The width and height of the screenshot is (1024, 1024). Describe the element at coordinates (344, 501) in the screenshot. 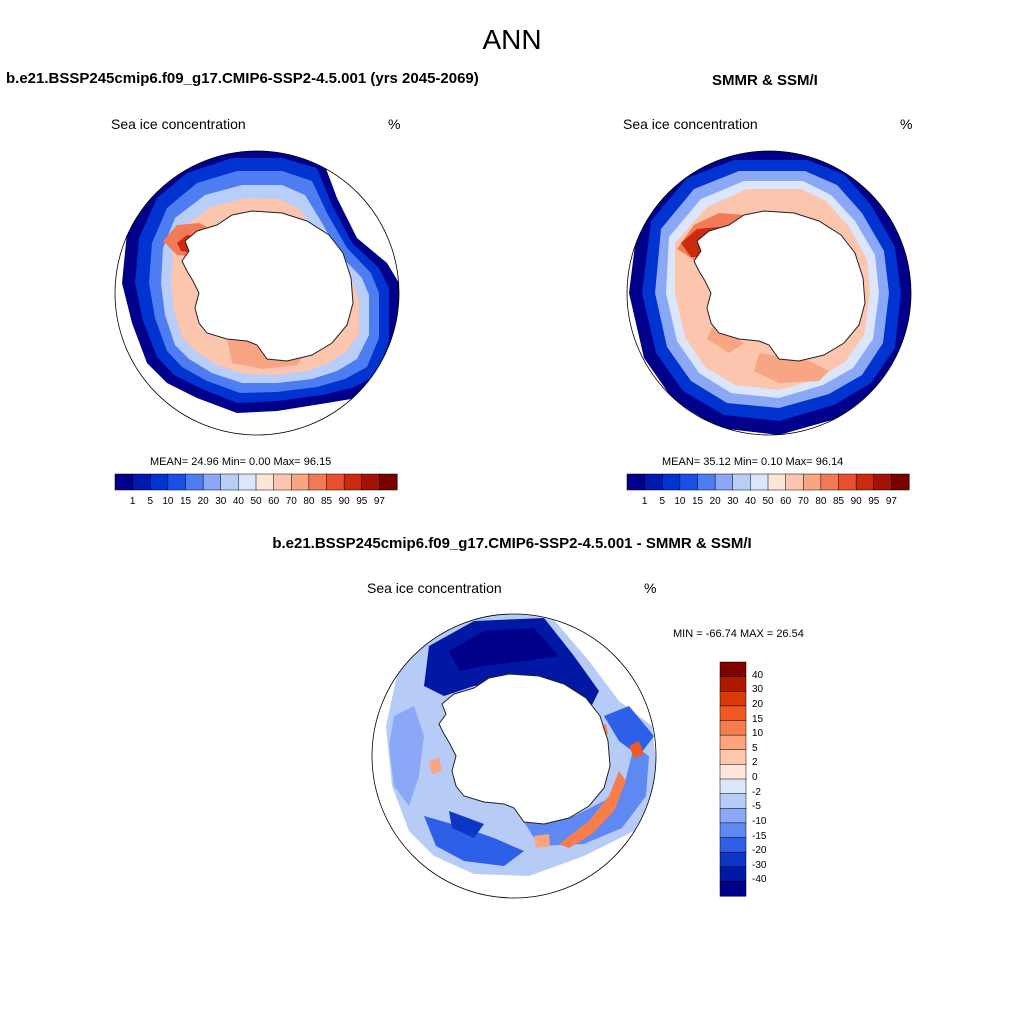

I see `model-colorbar-tick-label: 90` at that location.